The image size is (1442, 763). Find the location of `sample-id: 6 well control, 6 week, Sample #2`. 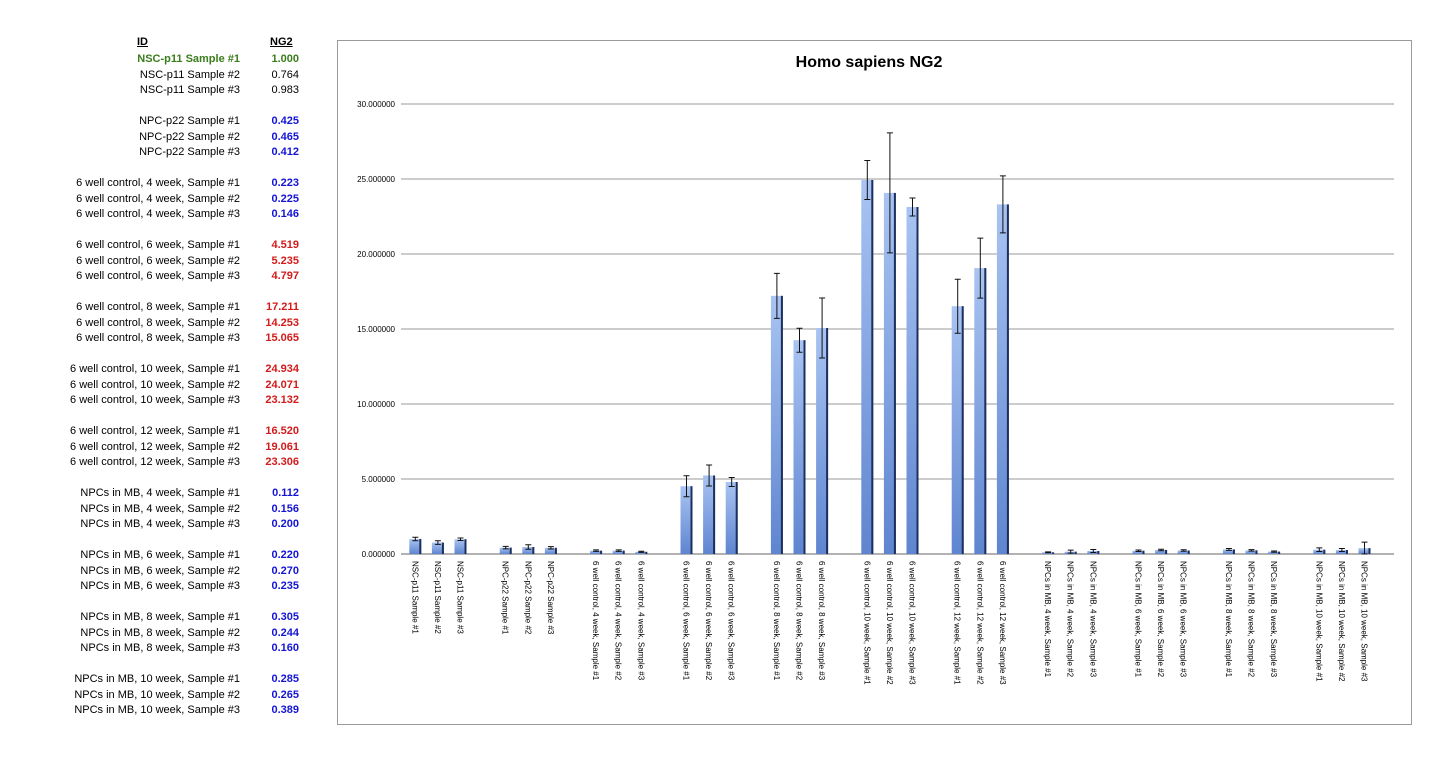

sample-id: 6 well control, 6 week, Sample #2 is located at coordinates (158, 260).